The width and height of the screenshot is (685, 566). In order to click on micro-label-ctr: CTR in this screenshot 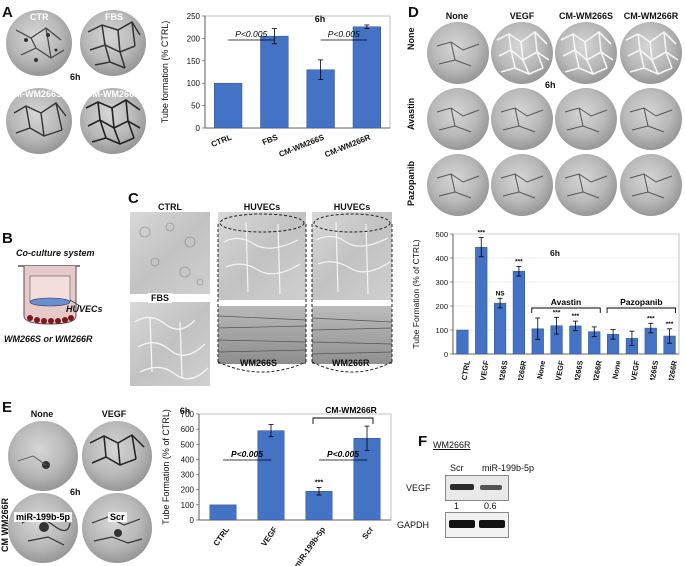, I will do `click(39, 17)`.